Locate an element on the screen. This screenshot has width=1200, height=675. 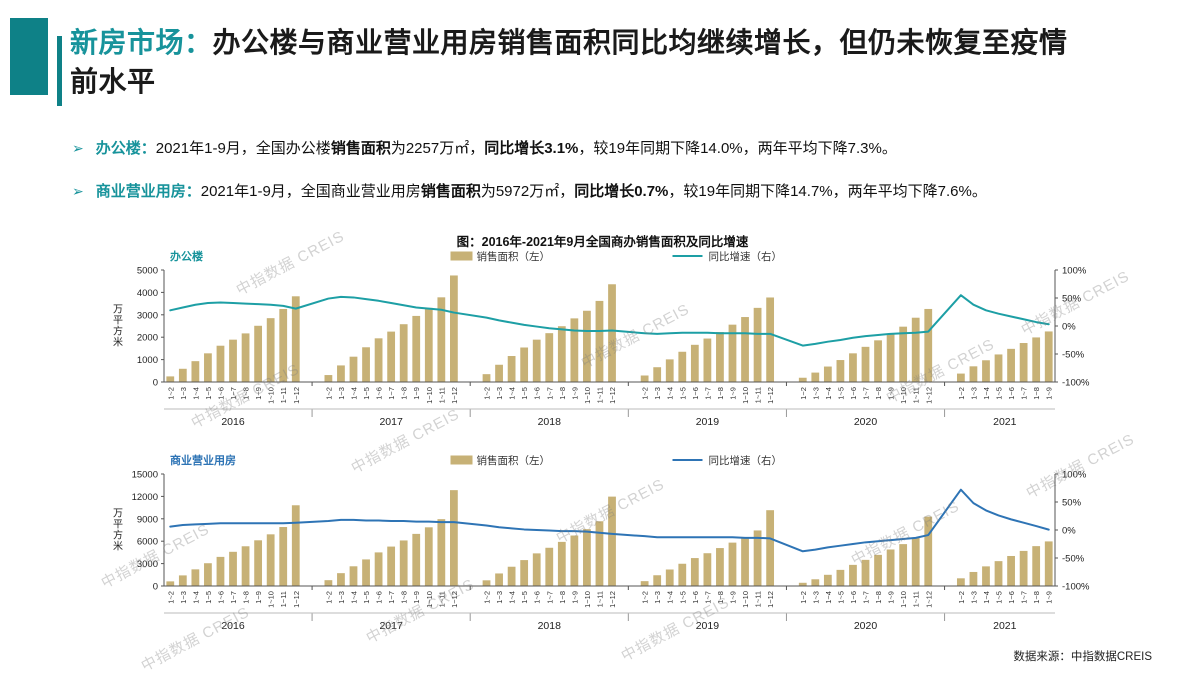
bullet-commercial-text-1: 2021年1-9月，全国商业营业用房 is located at coordinates (310, 191).